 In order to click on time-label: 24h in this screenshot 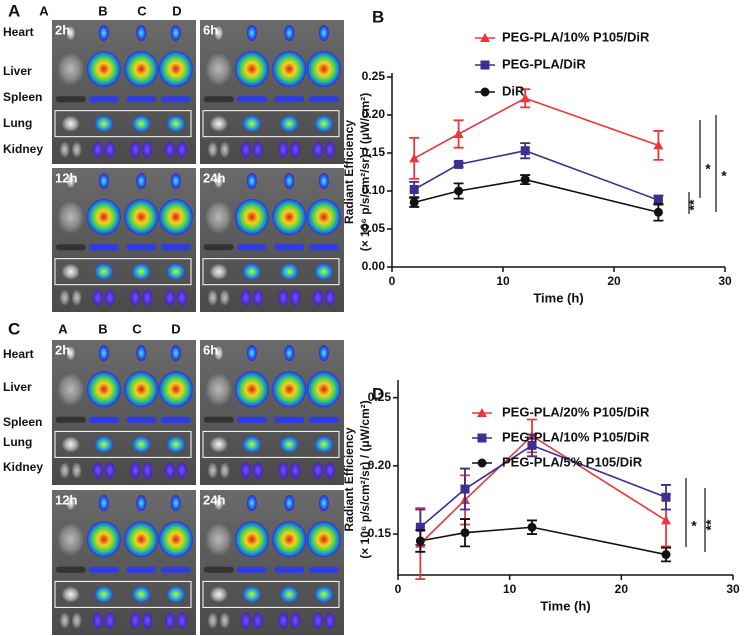, I will do `click(214, 177)`.